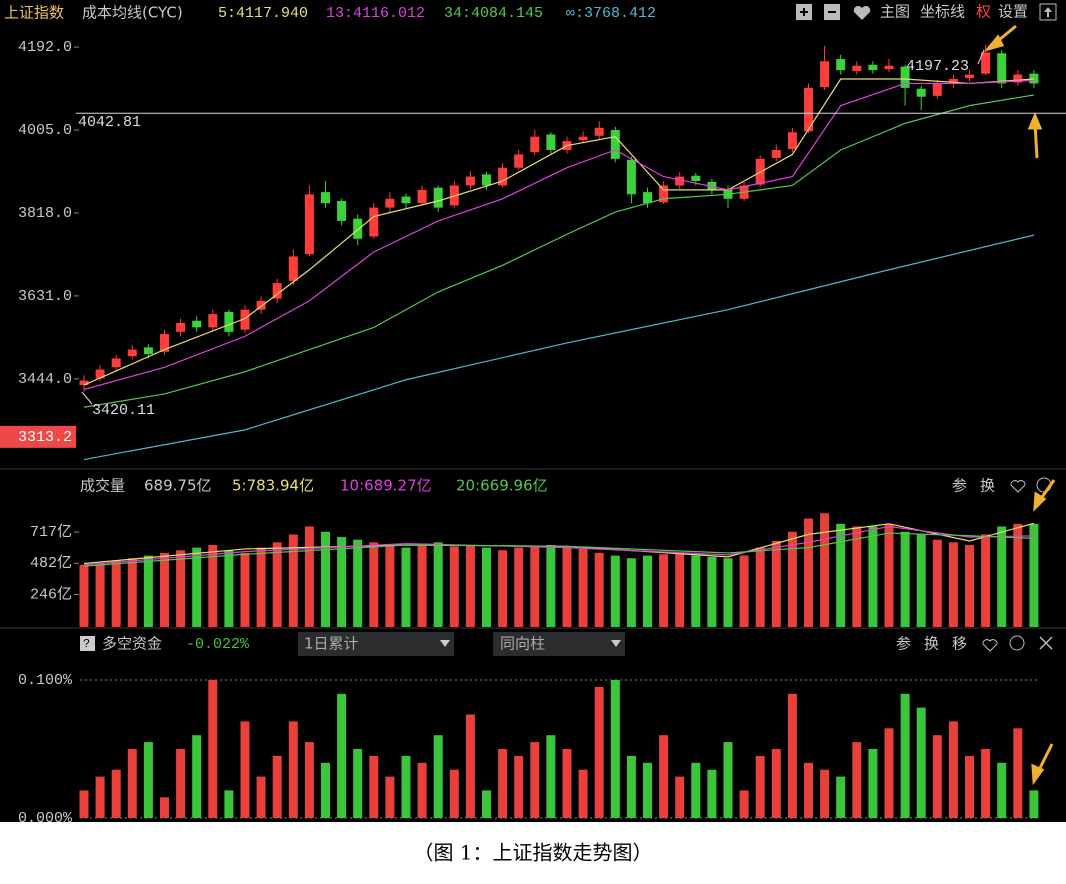 The image size is (1066, 884). Describe the element at coordinates (558, 549) in the screenshot. I see `moving-average` at that location.